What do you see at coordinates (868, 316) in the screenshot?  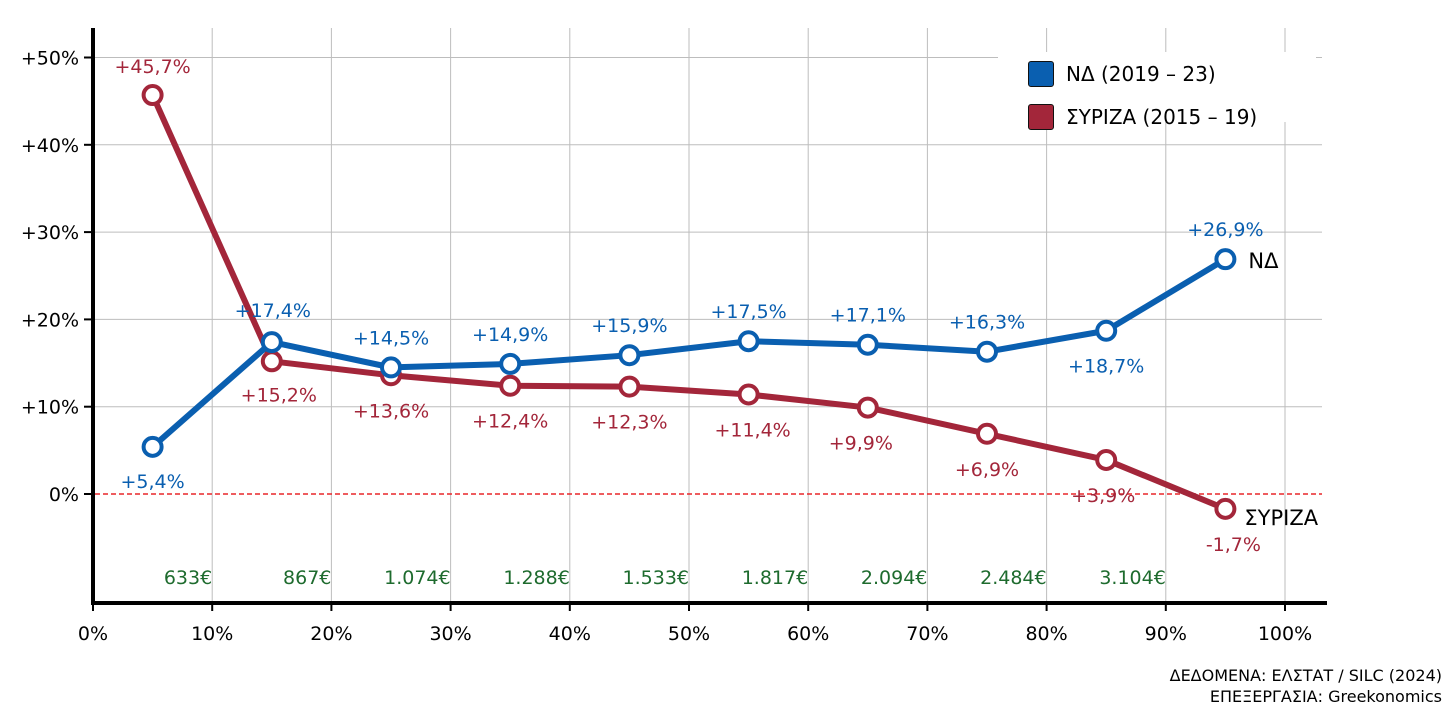 I see `data-label-nd: +17,1%` at bounding box center [868, 316].